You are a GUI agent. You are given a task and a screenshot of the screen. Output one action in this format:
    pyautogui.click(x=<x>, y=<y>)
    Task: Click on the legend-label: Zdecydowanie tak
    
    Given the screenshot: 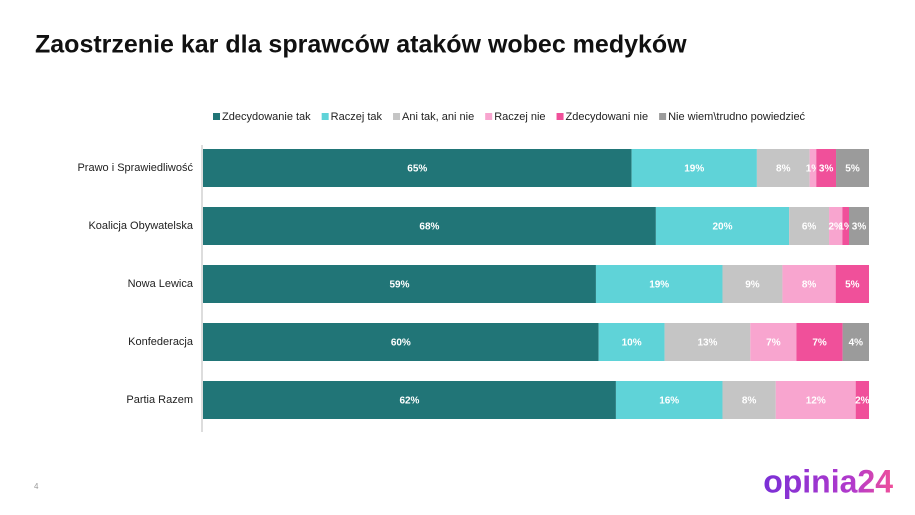 What is the action you would take?
    pyautogui.click(x=266, y=117)
    